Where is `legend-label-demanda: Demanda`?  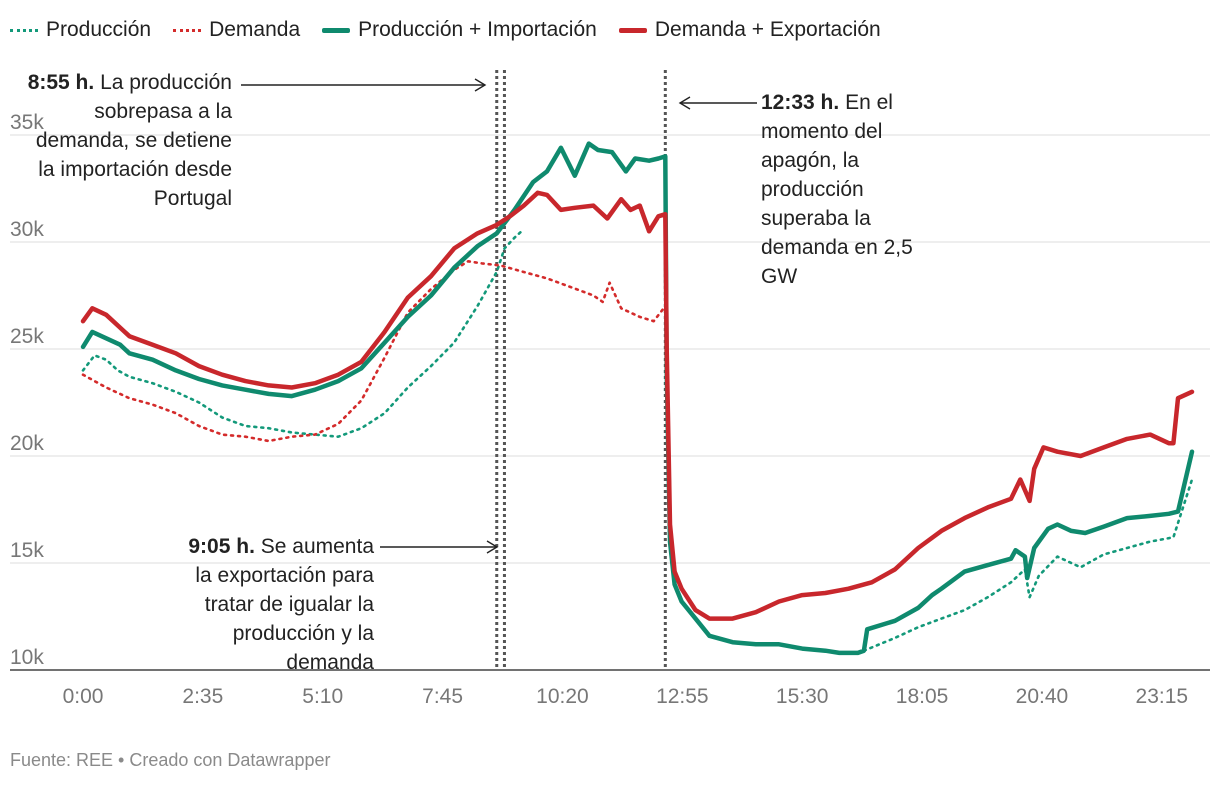
legend-label-demanda: Demanda is located at coordinates (255, 29).